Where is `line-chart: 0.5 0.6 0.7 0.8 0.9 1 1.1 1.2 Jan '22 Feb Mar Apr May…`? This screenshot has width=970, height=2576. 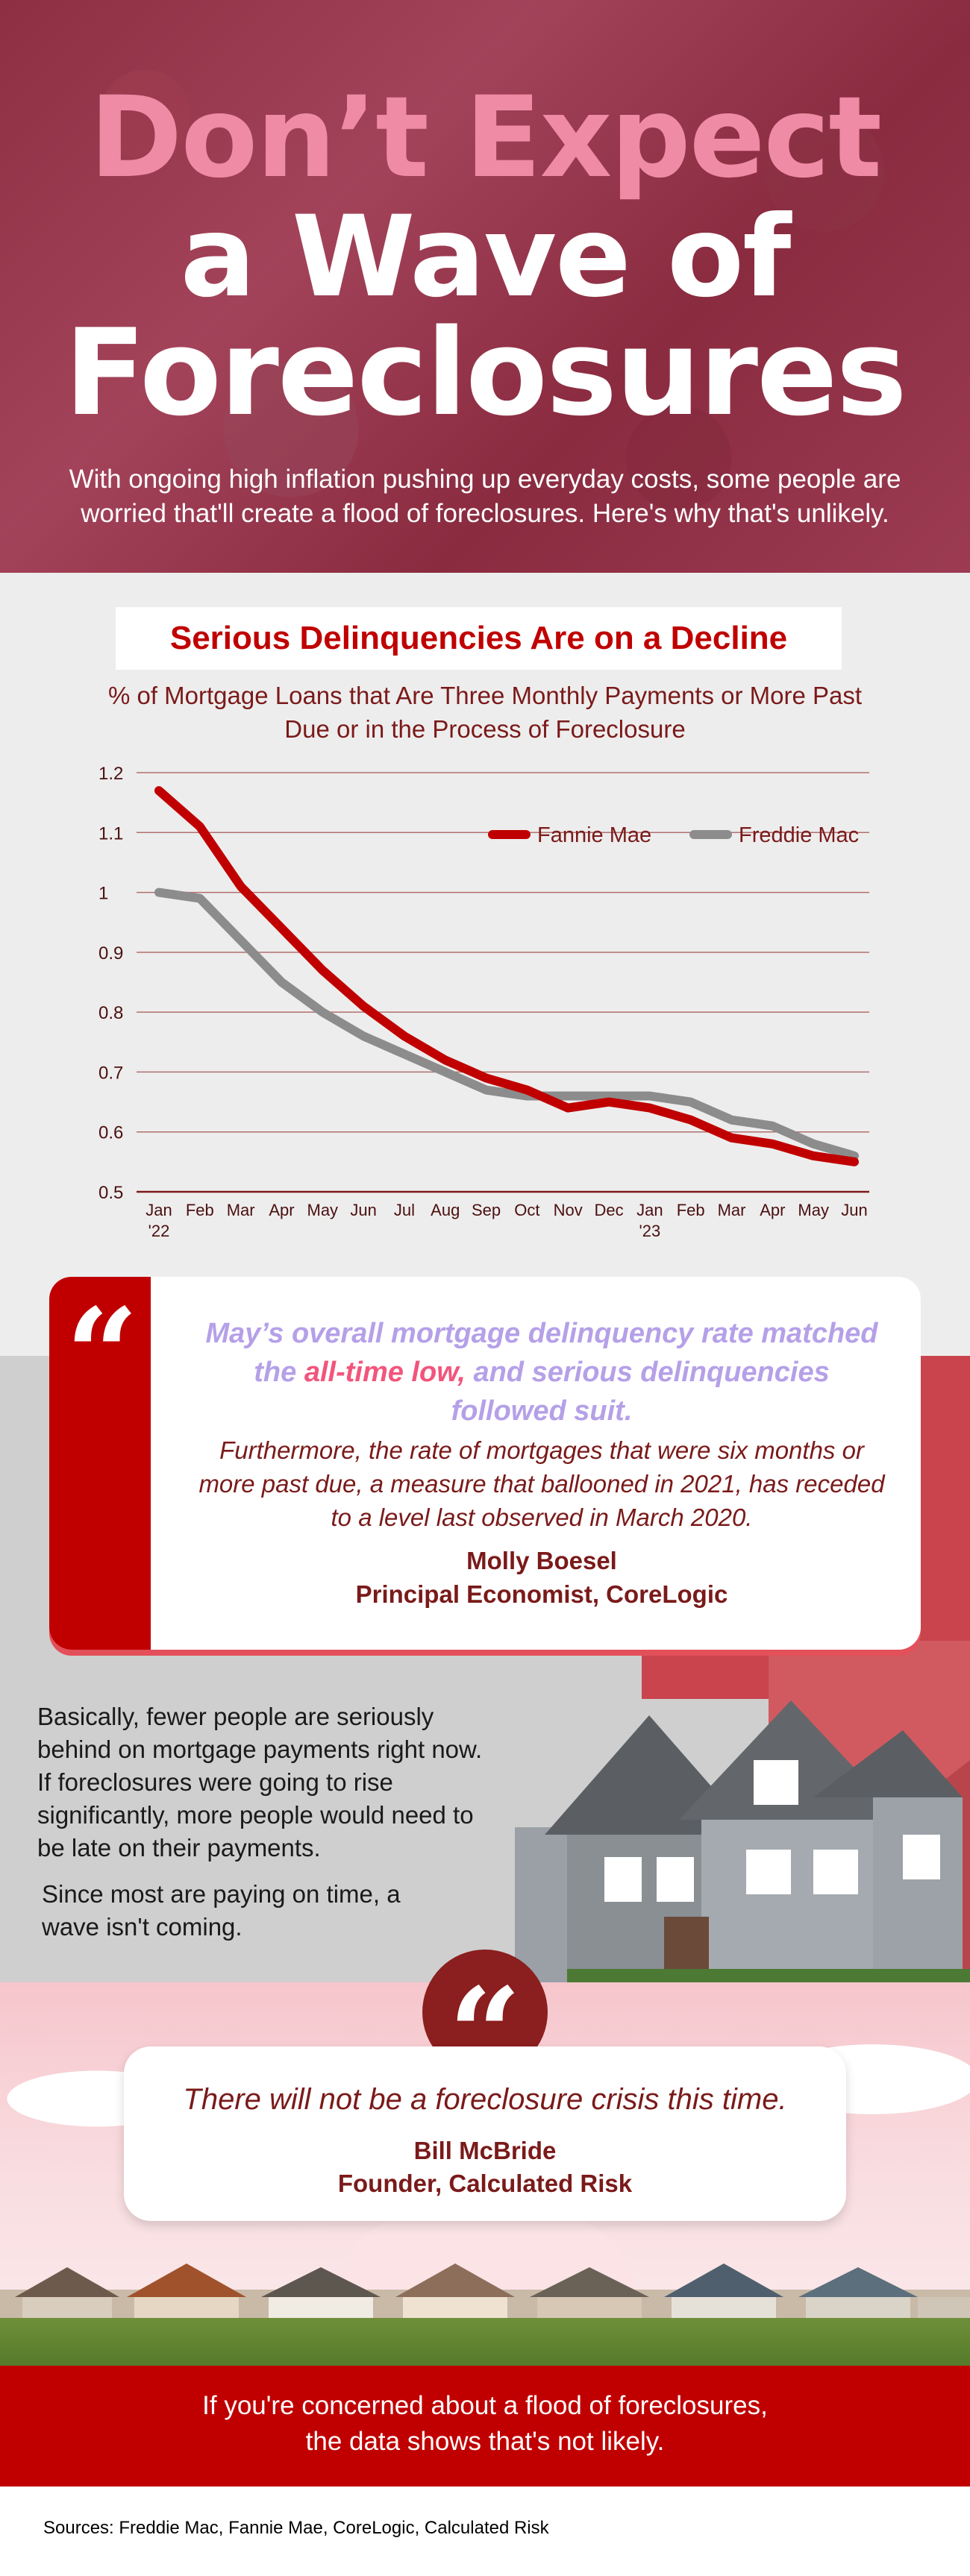
line-chart: 0.5 0.6 0.7 0.8 0.9 1 1.1 1.2 Jan '22 Feb Mar Apr May… is located at coordinates (483, 1002).